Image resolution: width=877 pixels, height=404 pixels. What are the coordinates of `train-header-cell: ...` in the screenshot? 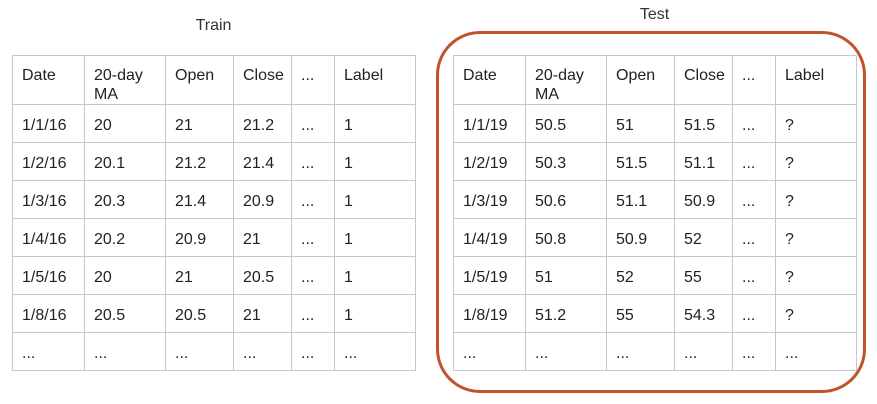 It's located at (313, 80).